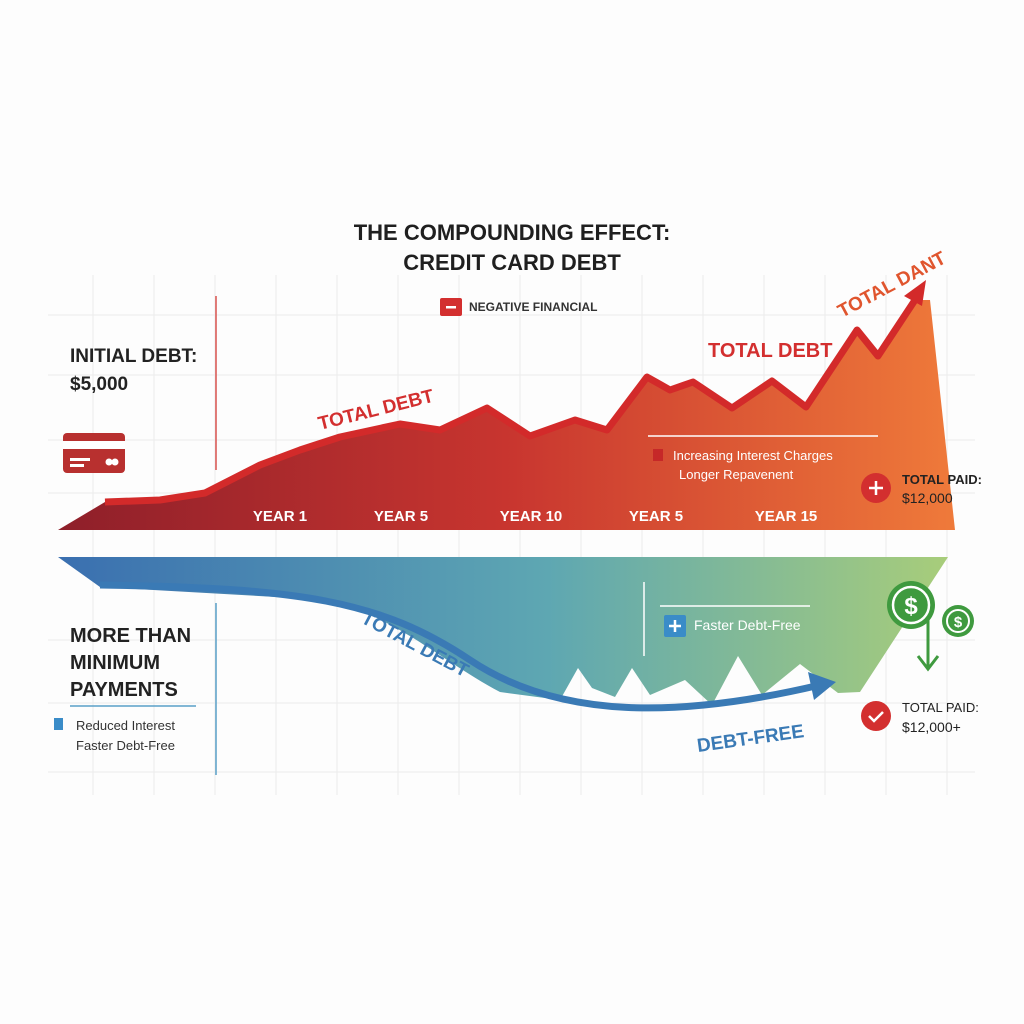 The width and height of the screenshot is (1024, 1024). Describe the element at coordinates (786, 516) in the screenshot. I see `x-tick-label: YEAR 15` at that location.